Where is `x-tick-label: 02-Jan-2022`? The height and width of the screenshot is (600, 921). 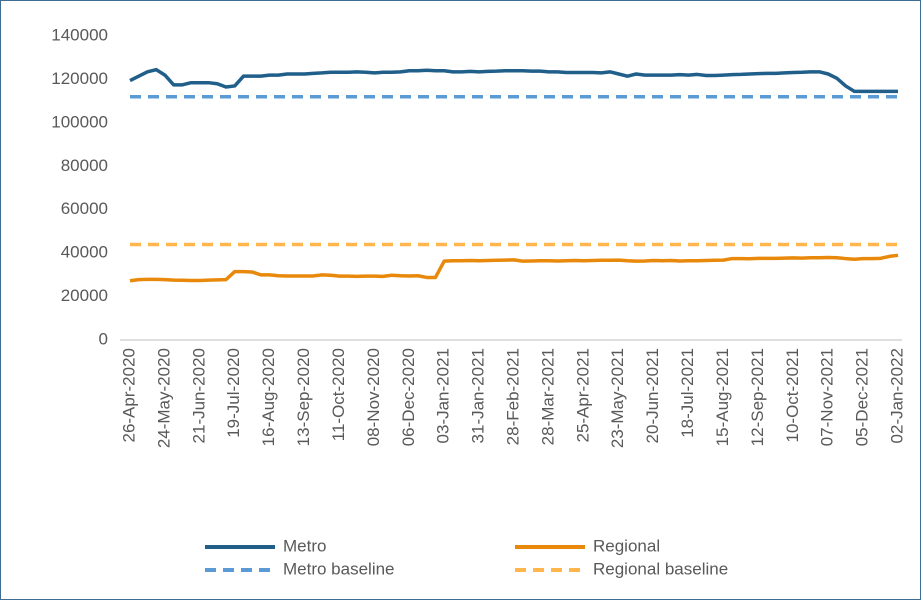
x-tick-label: 02-Jan-2022 is located at coordinates (896, 395).